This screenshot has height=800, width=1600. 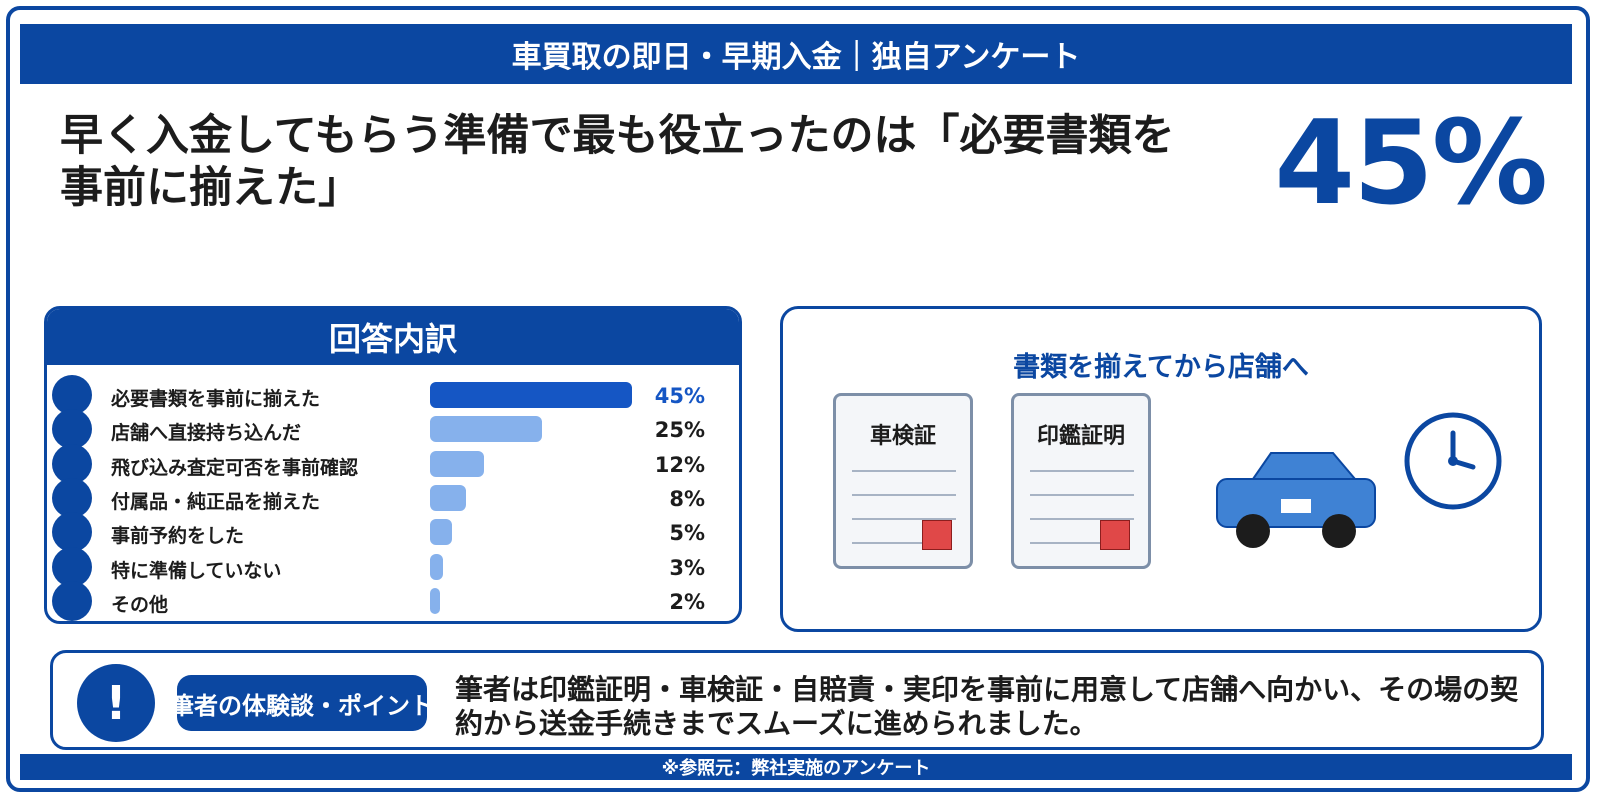 I want to click on chart-value-label: 5%, so click(x=687, y=533).